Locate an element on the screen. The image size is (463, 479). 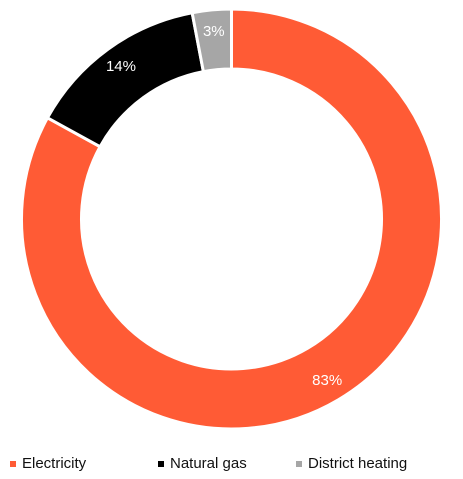
legend-item-electricity: Electricity is located at coordinates (48, 463).